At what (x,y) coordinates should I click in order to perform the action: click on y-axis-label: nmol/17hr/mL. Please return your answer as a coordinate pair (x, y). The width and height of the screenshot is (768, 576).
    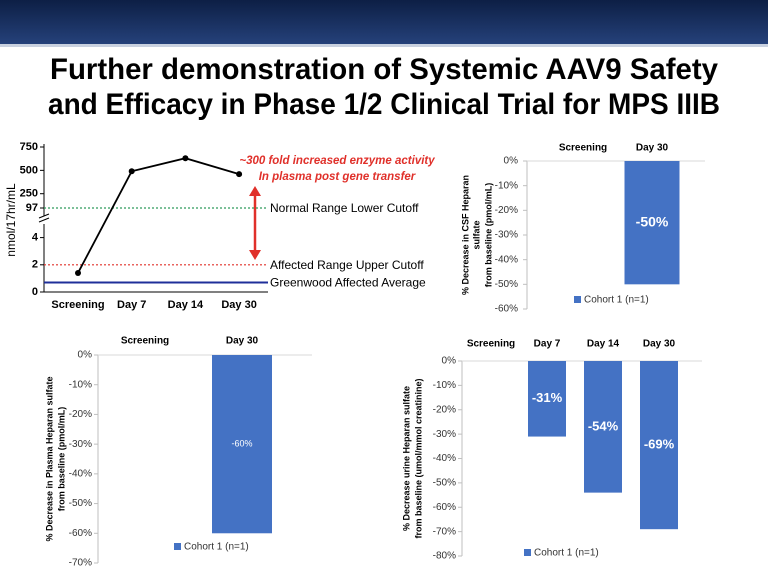
    Looking at the image, I should click on (11, 220).